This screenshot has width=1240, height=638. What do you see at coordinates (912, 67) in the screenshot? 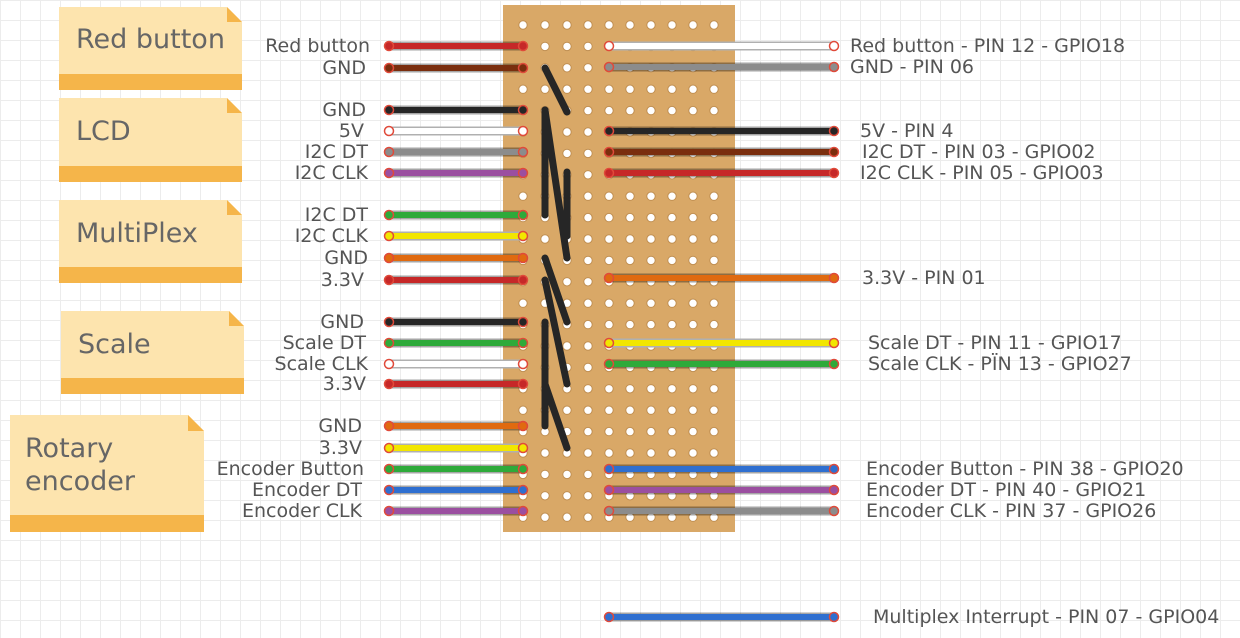
I see `right-wire-label: GND - PIN 06` at bounding box center [912, 67].